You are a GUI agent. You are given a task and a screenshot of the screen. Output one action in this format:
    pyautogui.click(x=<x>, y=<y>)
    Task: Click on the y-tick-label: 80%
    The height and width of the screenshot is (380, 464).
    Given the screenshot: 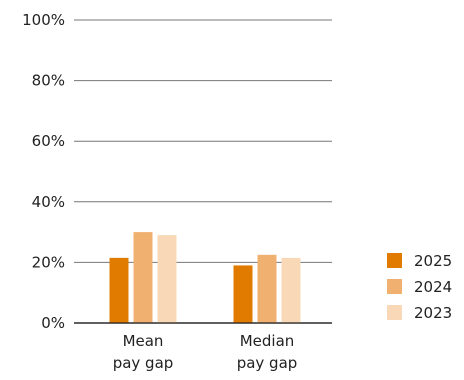 What is the action you would take?
    pyautogui.click(x=48, y=81)
    